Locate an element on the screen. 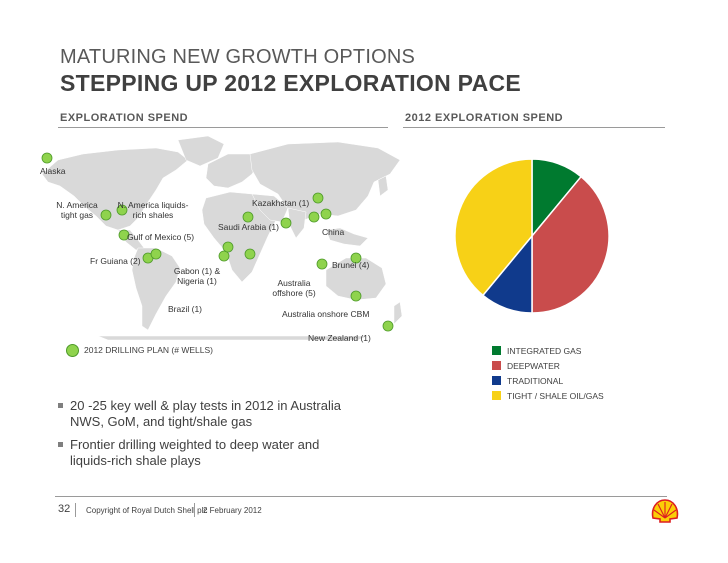 This screenshot has width=728, height=563. map-label-gabon-nigeria: Gabon (1) & Nigeria (1) is located at coordinates (197, 276).